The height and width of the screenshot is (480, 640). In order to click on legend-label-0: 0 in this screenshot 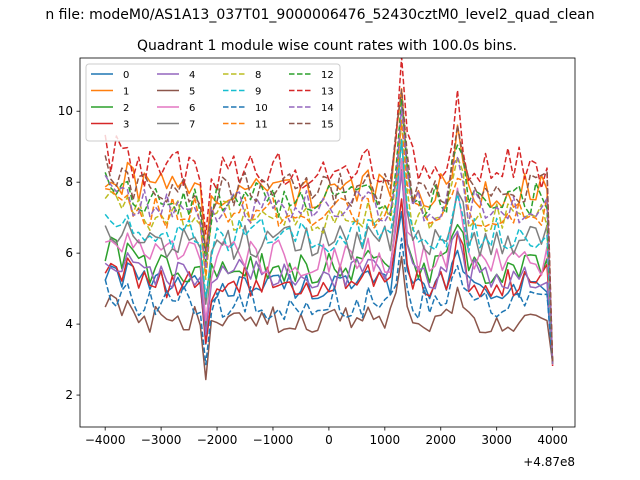, I will do `click(126, 75)`.